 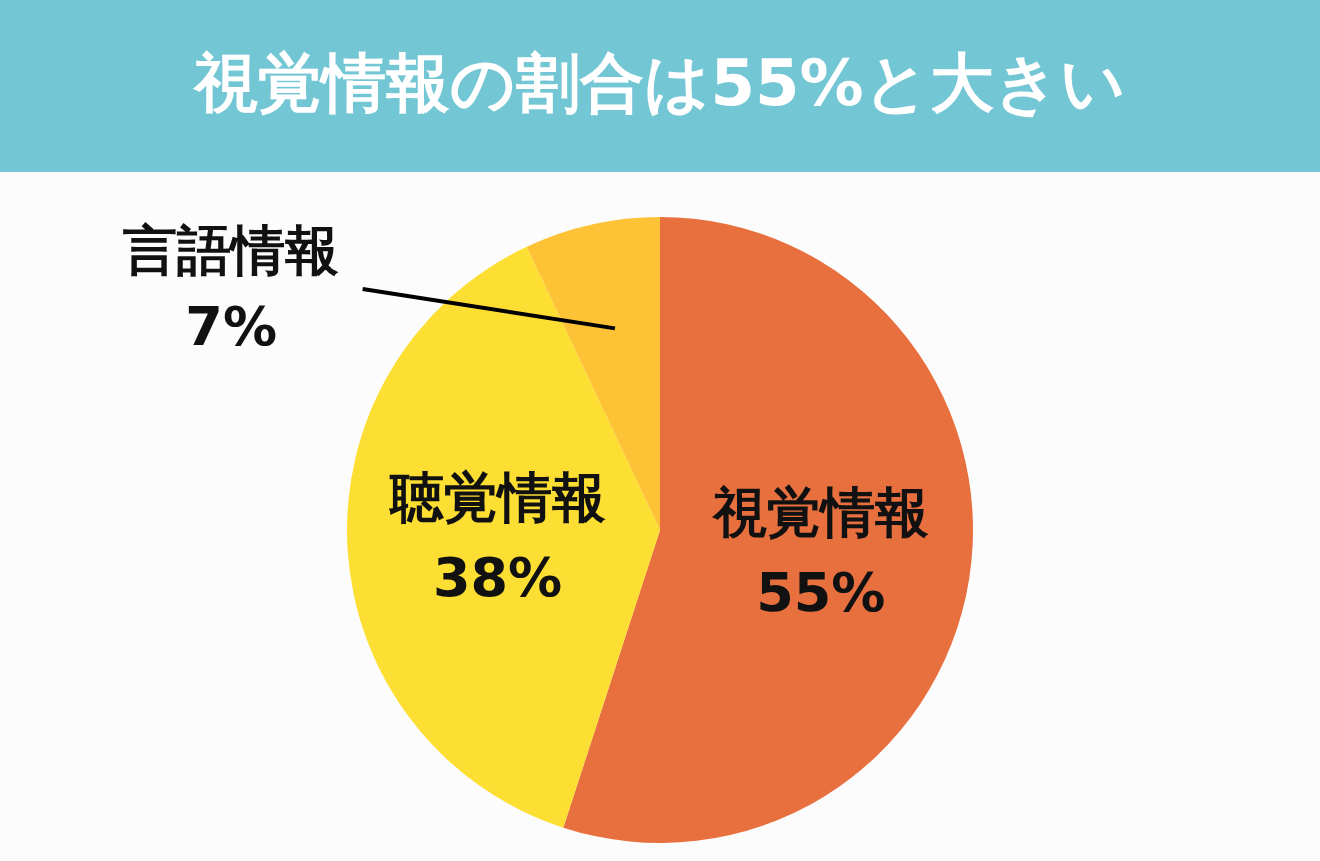 What do you see at coordinates (231, 326) in the screenshot?
I see `data-label: 7%` at bounding box center [231, 326].